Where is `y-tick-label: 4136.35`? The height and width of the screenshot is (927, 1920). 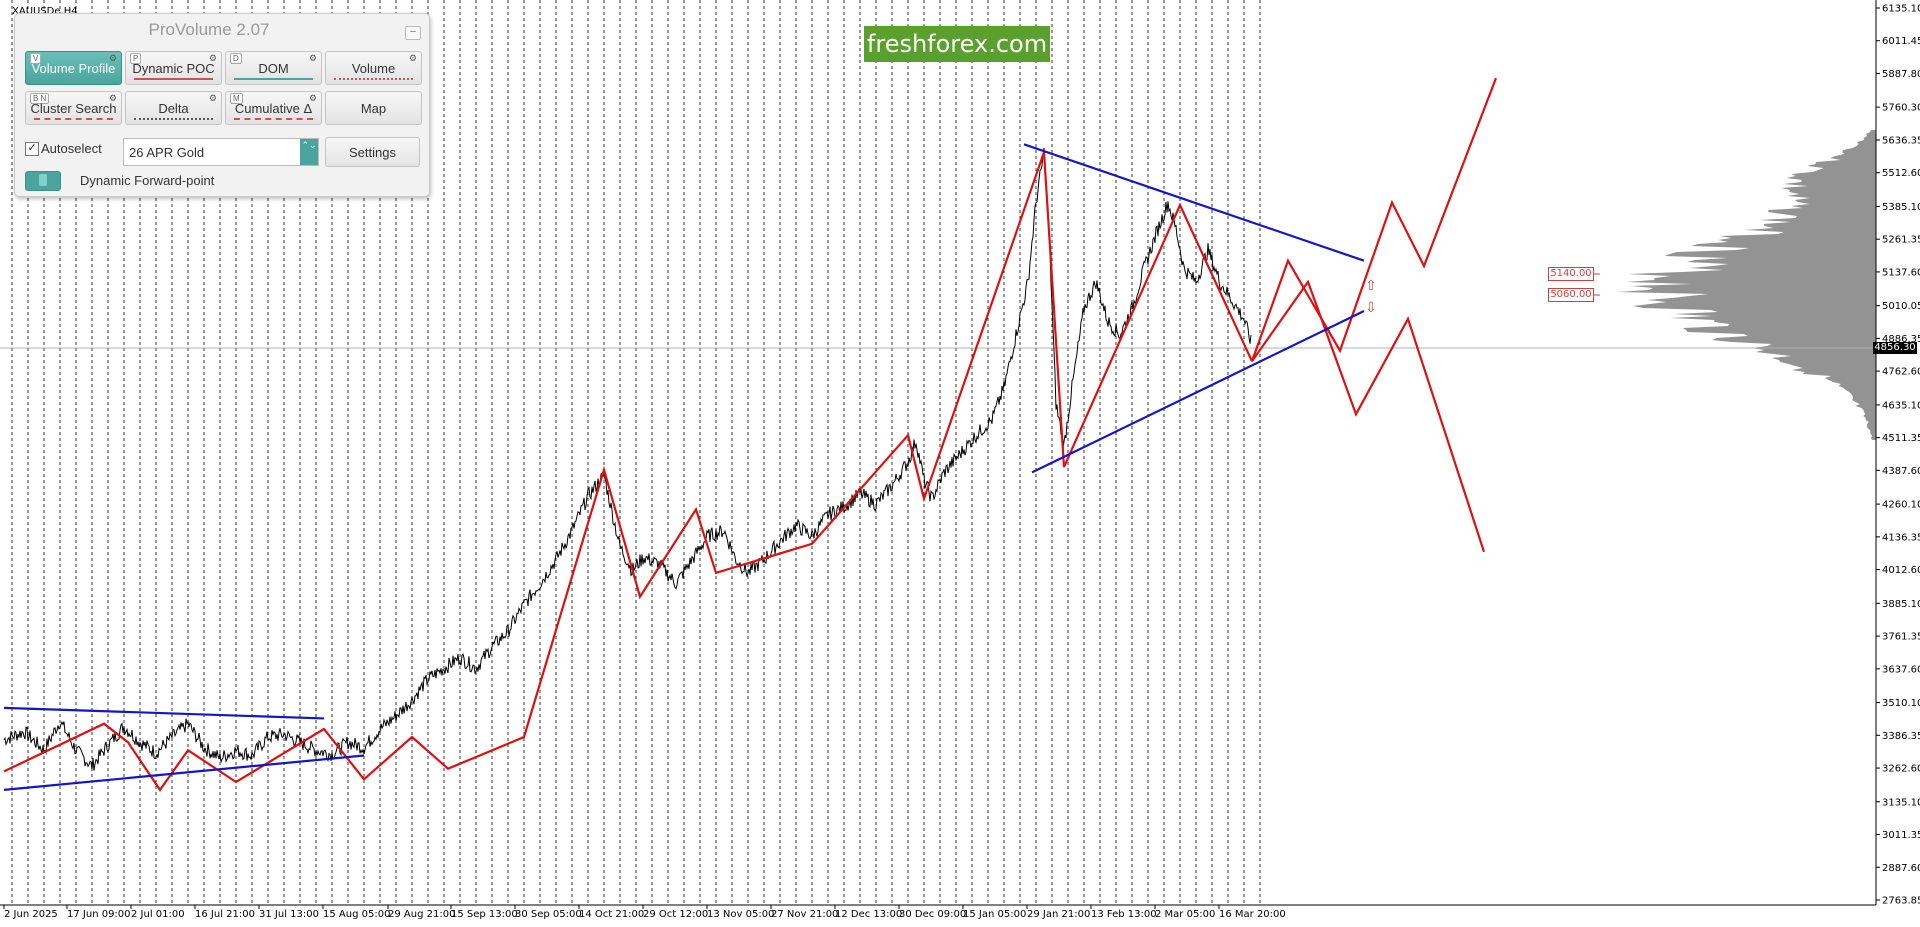
y-tick-label: 4136.35 is located at coordinates (1901, 537).